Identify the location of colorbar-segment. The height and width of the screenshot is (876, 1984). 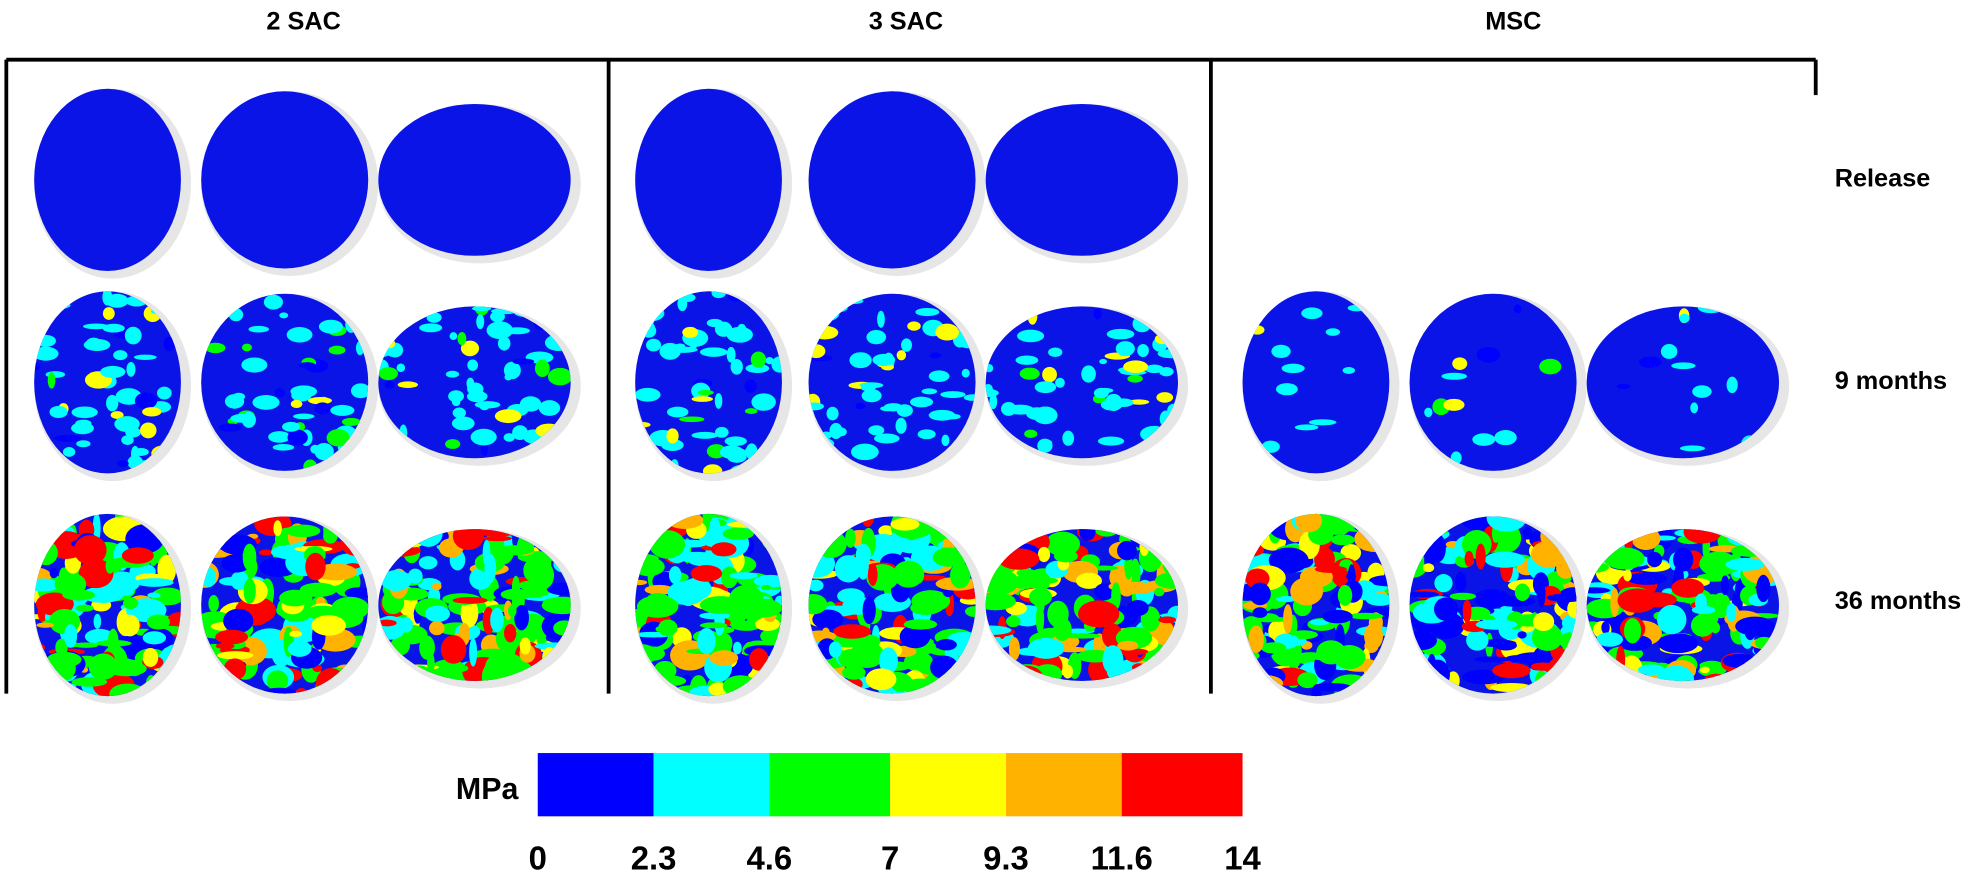
(830, 785).